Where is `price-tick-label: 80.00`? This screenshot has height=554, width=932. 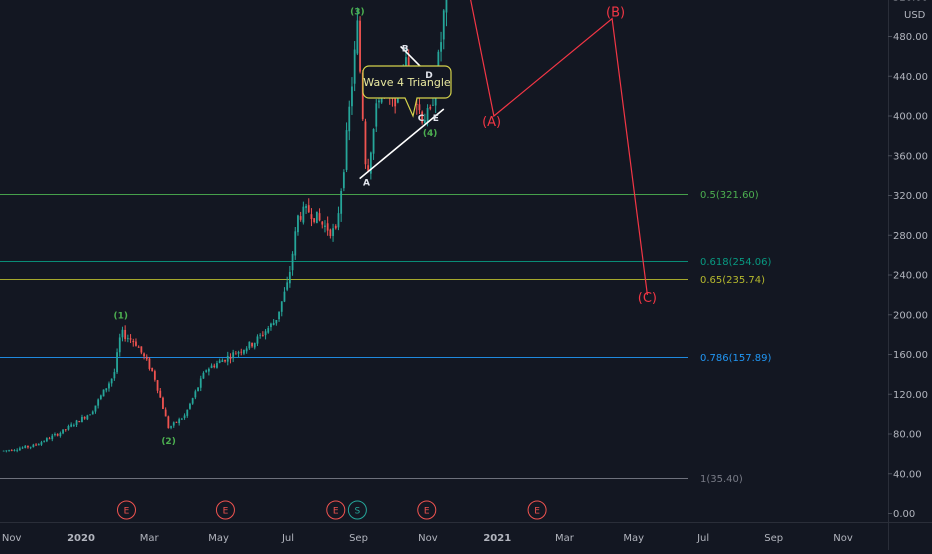
price-tick-label: 80.00 is located at coordinates (907, 435).